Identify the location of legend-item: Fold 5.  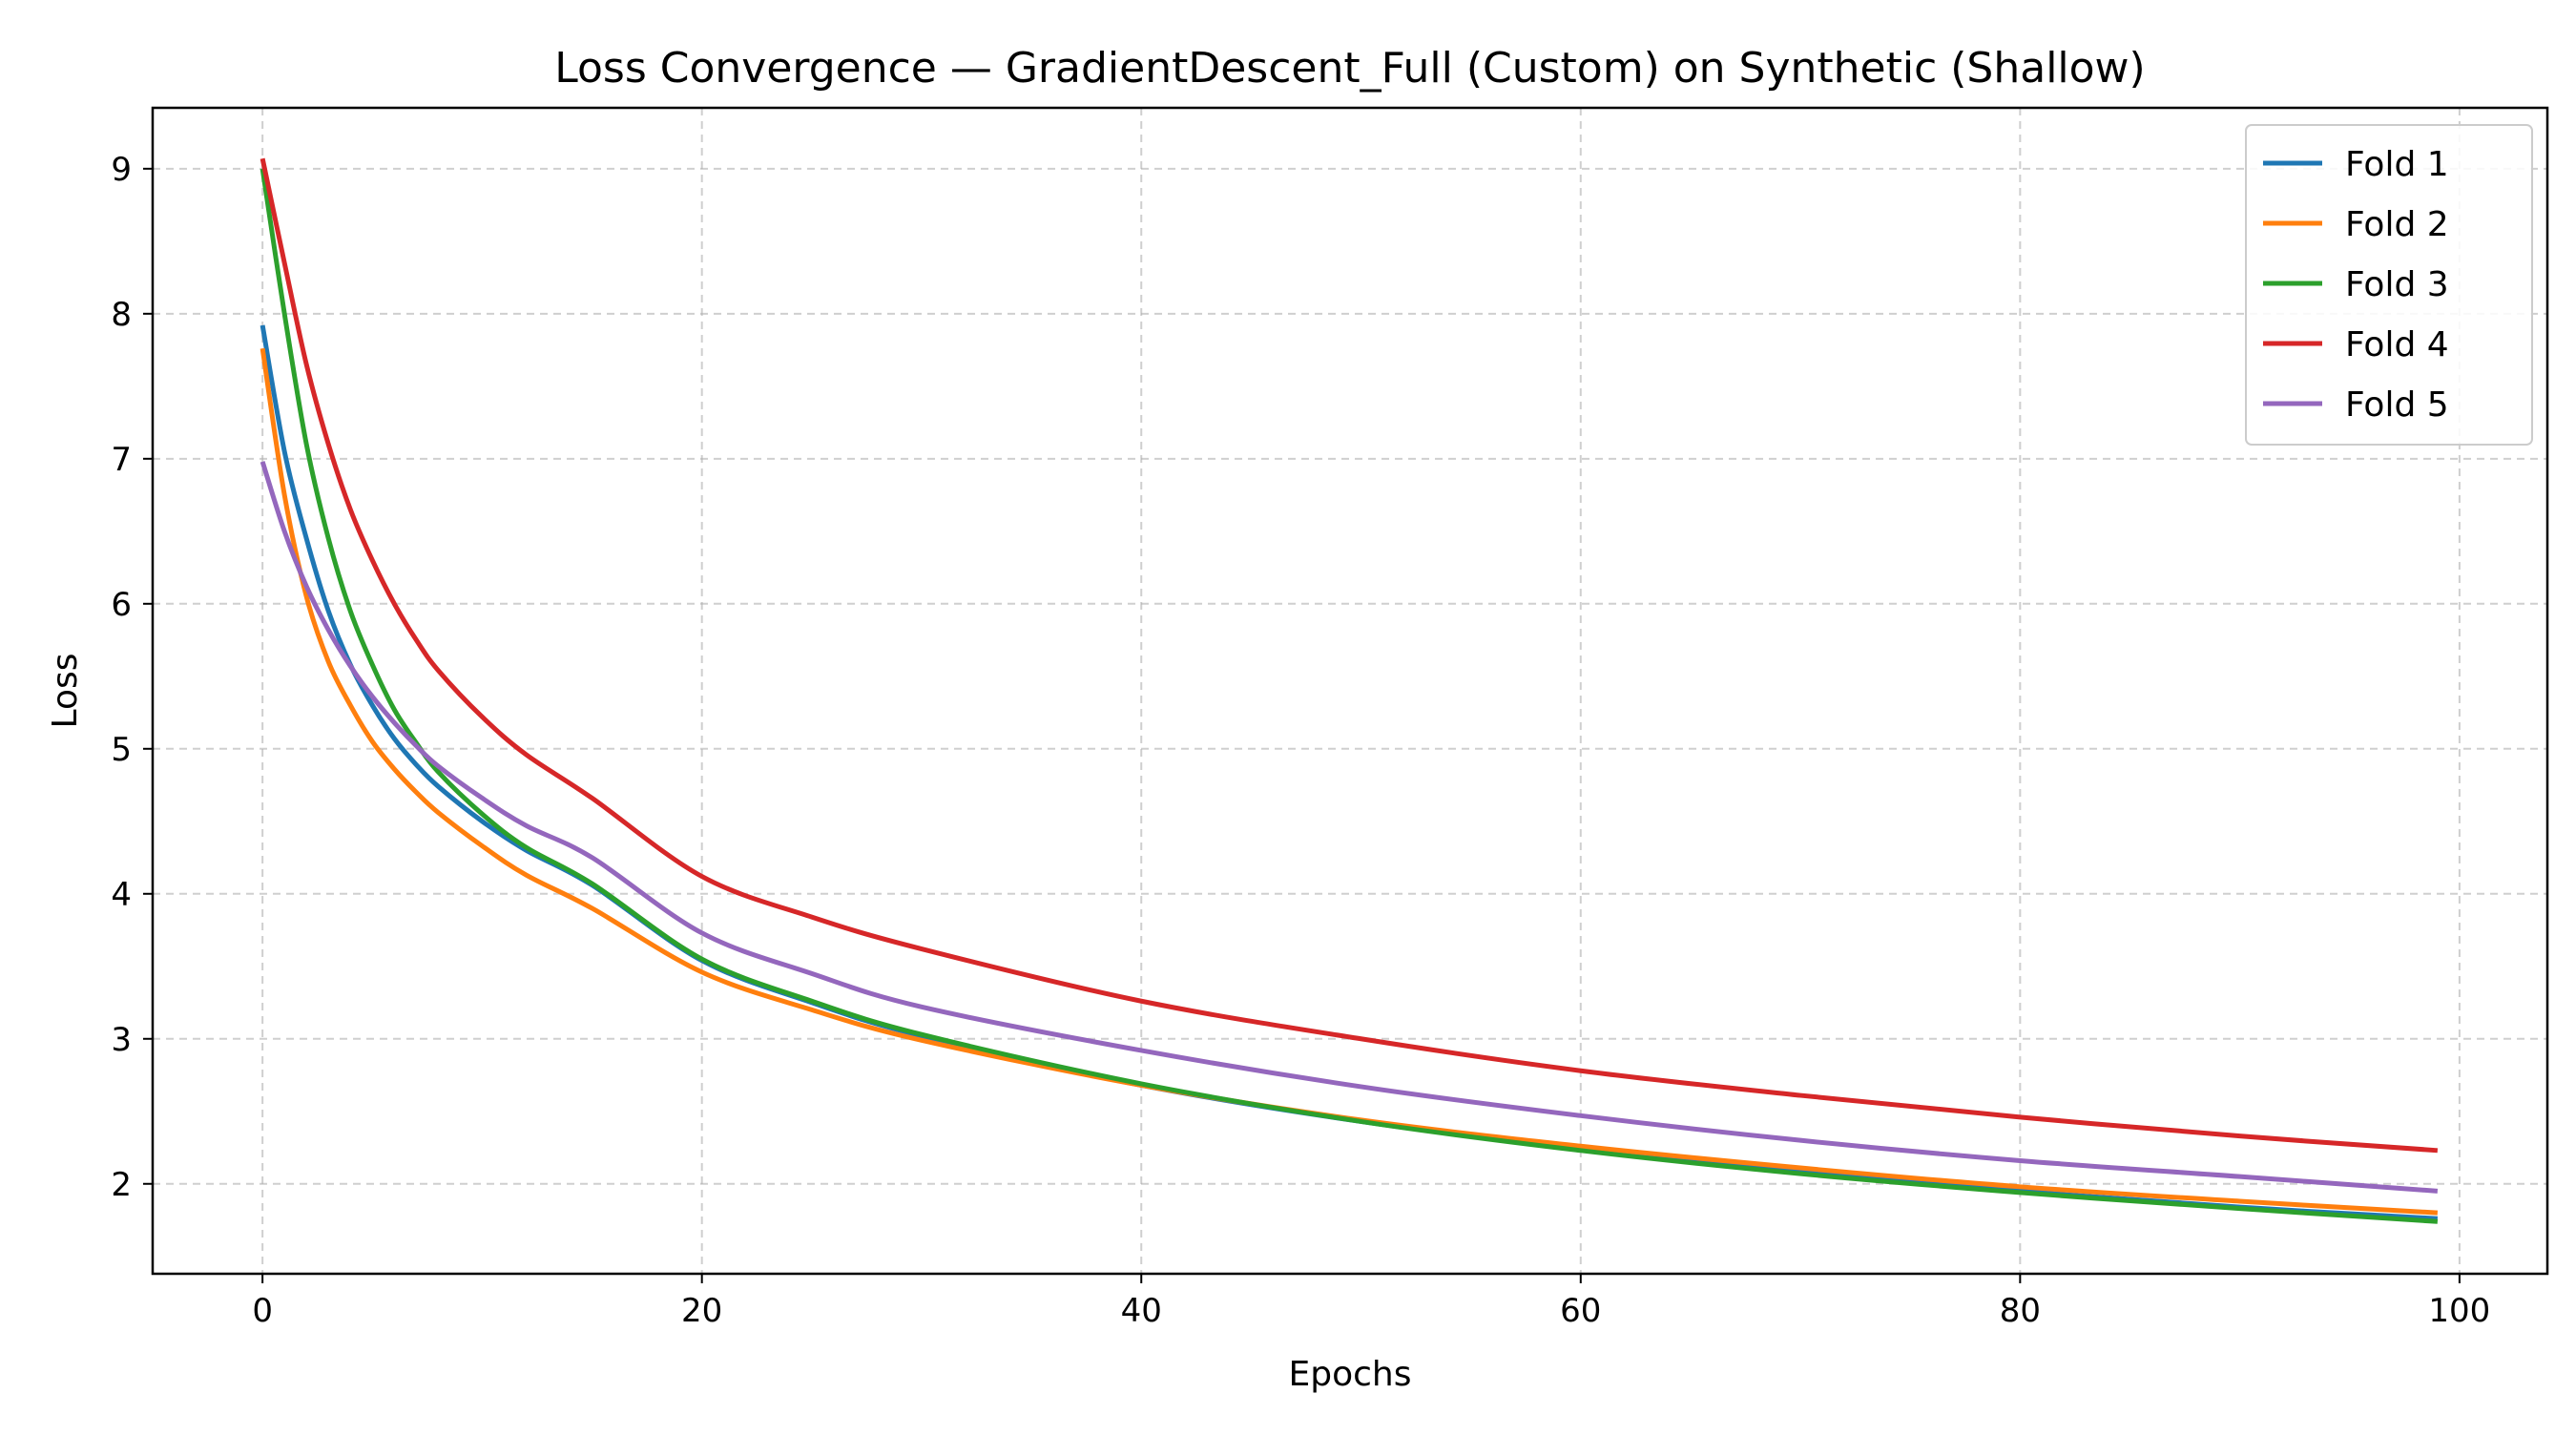
(2356, 405).